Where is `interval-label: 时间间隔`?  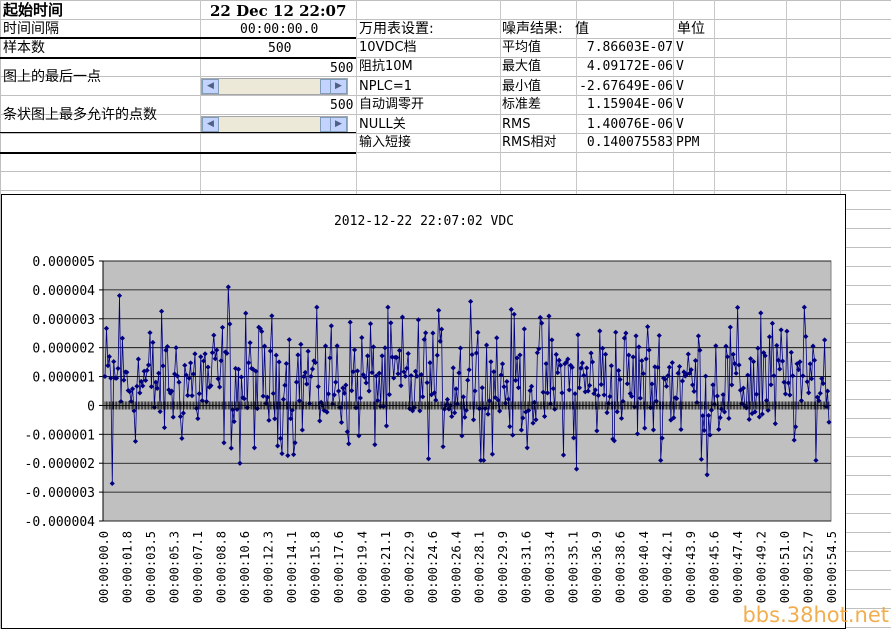
interval-label: 时间间隔 is located at coordinates (31, 29).